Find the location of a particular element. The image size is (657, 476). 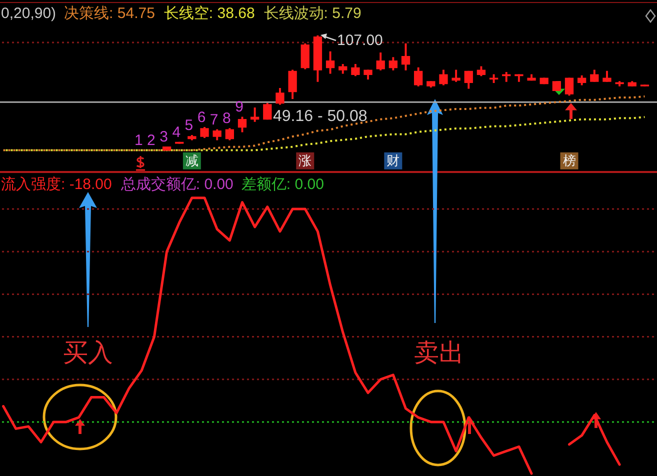

annotation: 买入 is located at coordinates (88, 353).